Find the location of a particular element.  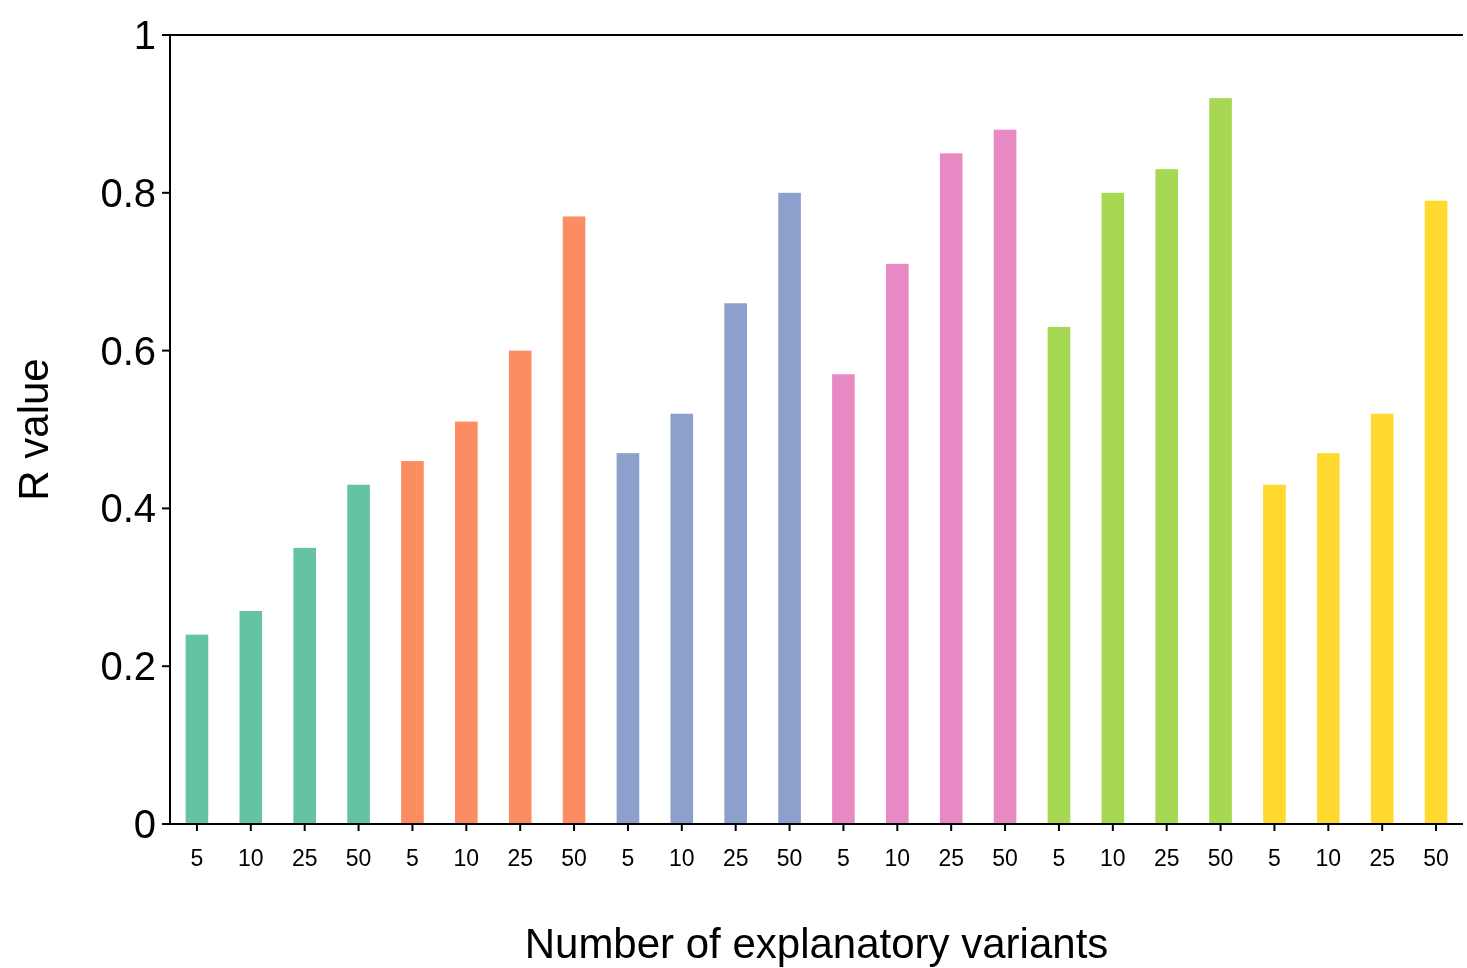

y-tick-label: 0.6 is located at coordinates (128, 350).